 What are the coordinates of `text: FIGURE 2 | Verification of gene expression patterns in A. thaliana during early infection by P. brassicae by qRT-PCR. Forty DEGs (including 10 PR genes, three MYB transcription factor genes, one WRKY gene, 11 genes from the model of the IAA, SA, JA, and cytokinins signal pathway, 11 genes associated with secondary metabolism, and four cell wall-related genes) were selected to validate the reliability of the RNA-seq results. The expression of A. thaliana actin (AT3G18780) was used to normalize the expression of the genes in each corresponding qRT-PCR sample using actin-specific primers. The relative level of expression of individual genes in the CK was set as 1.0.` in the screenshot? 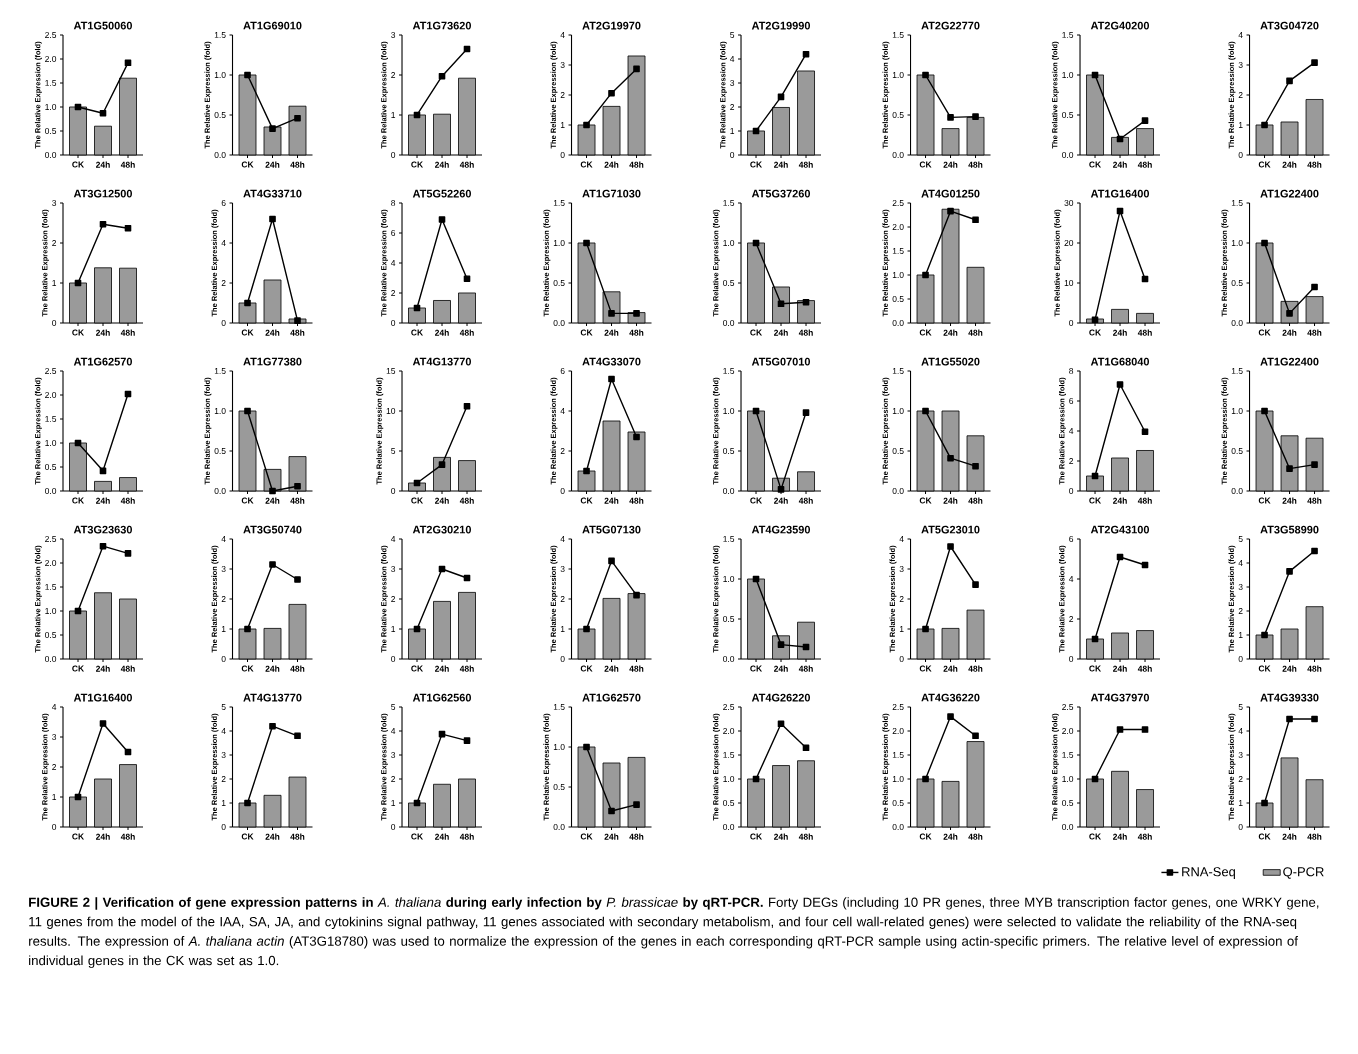 It's located at (674, 932).